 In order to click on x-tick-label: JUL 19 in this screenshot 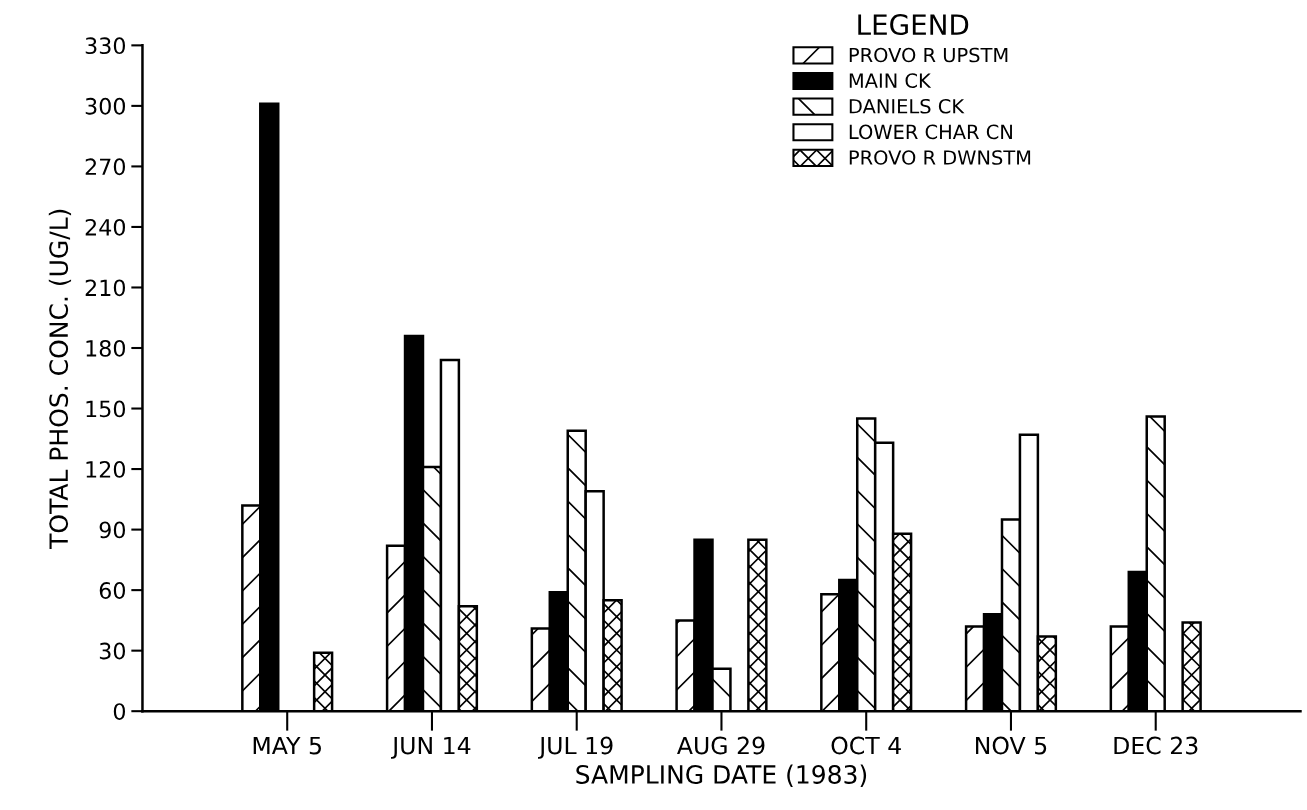, I will do `click(575, 747)`.